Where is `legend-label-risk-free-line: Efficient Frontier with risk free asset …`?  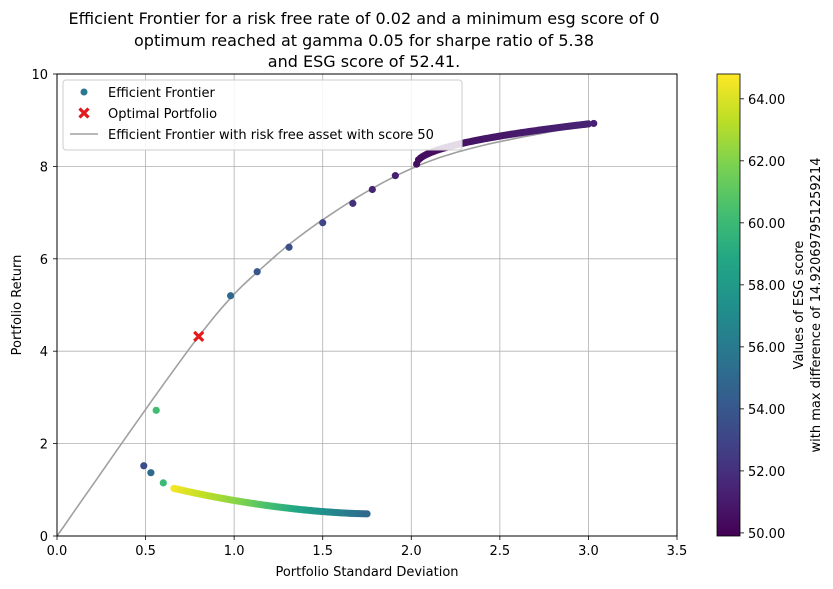
legend-label-risk-free-line: Efficient Frontier with risk free asset … is located at coordinates (271, 135).